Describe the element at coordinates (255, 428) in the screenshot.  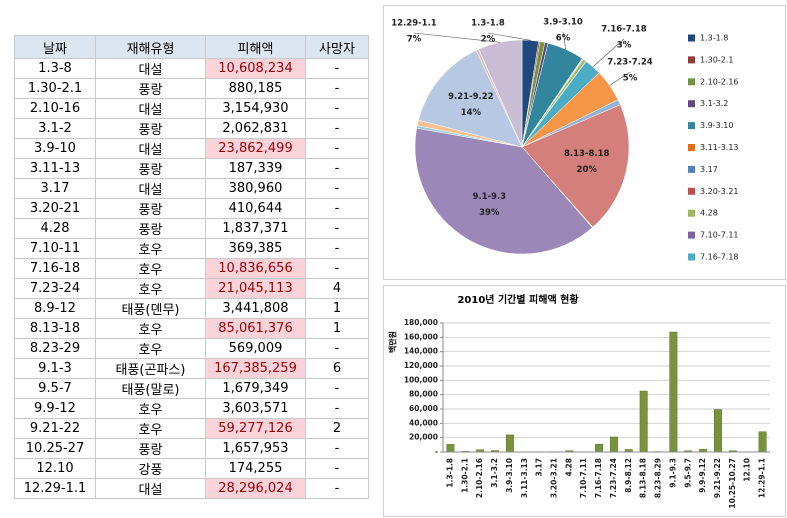
I see `table-cell: 59,277,126` at that location.